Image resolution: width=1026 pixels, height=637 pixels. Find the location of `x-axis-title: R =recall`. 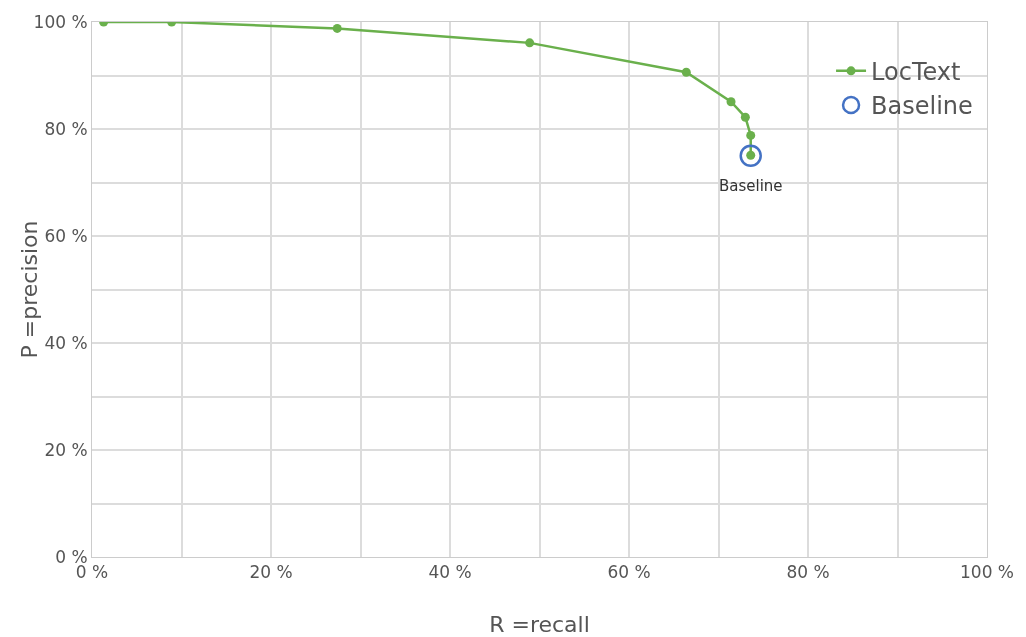

x-axis-title: R =recall is located at coordinates (539, 624).